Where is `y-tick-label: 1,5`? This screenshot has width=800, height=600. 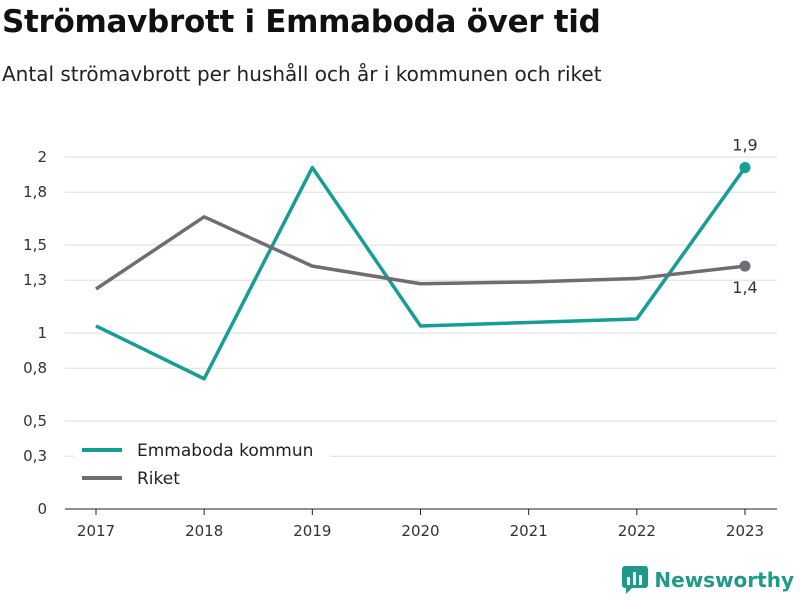
y-tick-label: 1,5 is located at coordinates (35, 245).